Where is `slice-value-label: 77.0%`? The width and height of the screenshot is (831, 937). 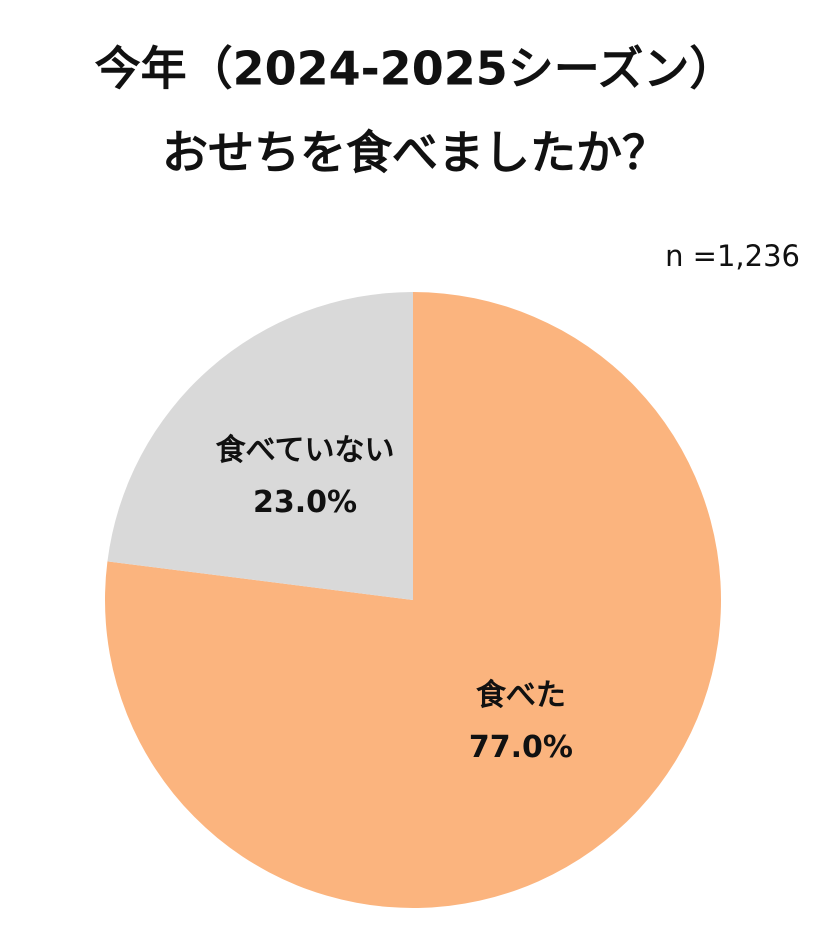
slice-value-label: 77.0% is located at coordinates (521, 747).